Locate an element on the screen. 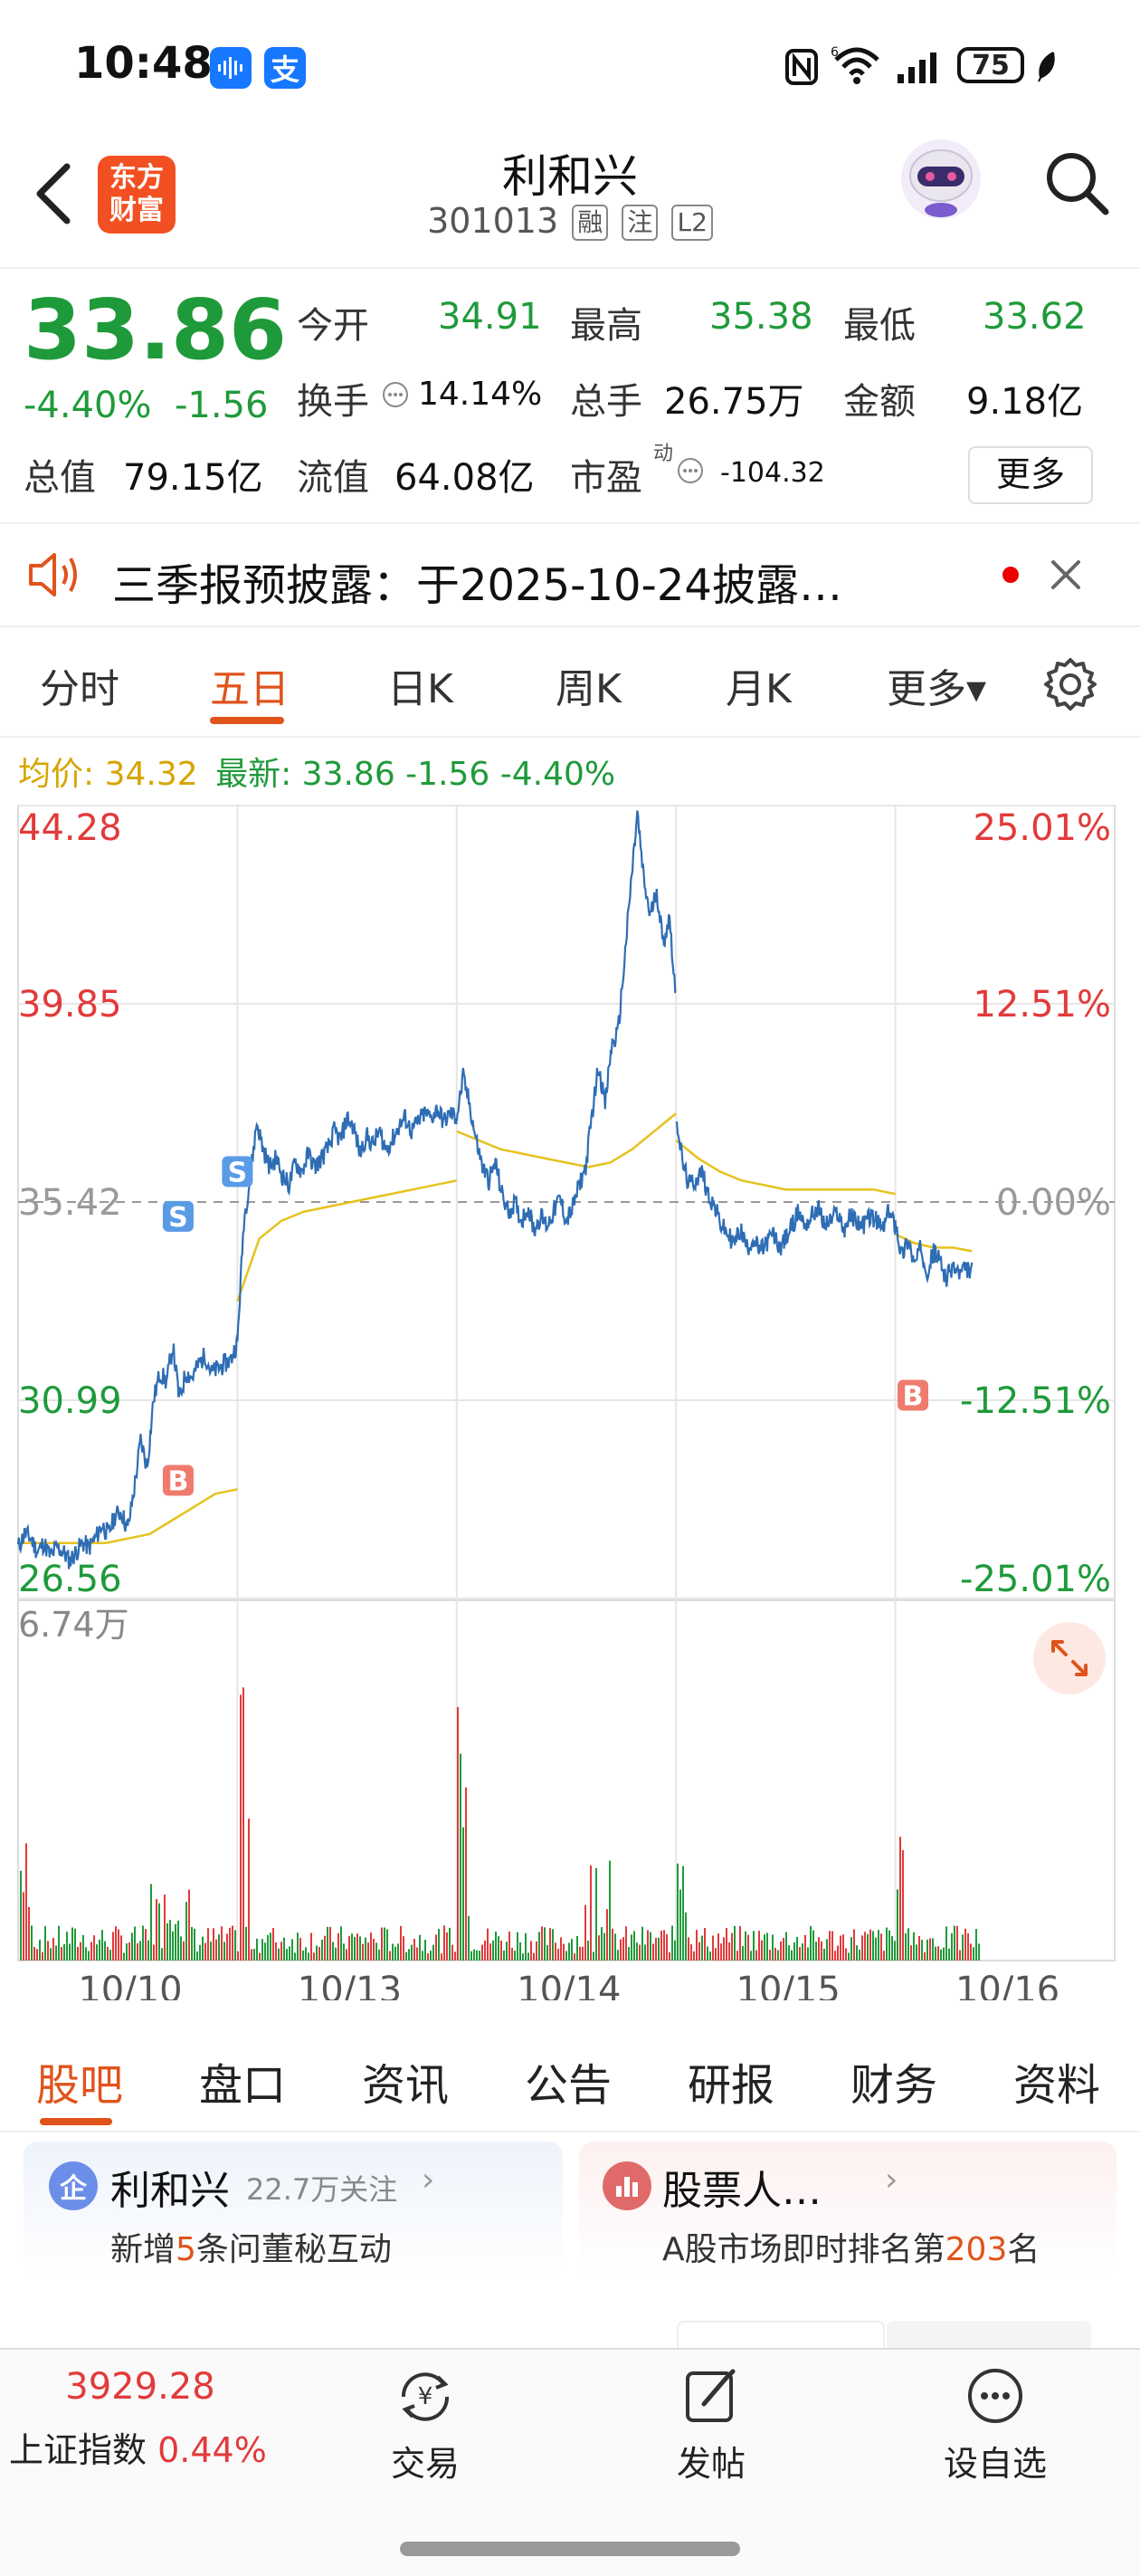  unread-dot is located at coordinates (1011, 575).